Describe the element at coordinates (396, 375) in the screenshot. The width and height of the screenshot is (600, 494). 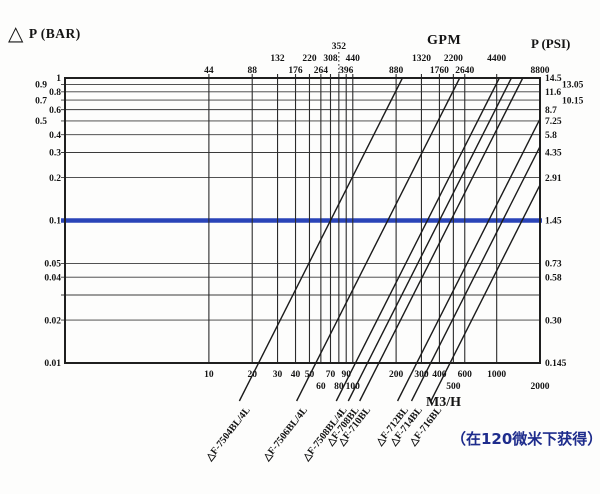
I see `bottom-axis-tick: 200` at that location.